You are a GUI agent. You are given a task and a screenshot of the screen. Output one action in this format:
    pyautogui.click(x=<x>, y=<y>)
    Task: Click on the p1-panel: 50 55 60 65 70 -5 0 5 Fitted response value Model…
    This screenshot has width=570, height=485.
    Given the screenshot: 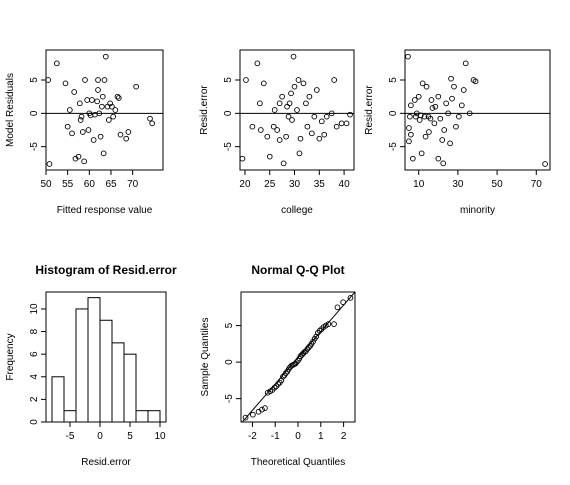 What is the action you would take?
    pyautogui.click(x=84, y=132)
    